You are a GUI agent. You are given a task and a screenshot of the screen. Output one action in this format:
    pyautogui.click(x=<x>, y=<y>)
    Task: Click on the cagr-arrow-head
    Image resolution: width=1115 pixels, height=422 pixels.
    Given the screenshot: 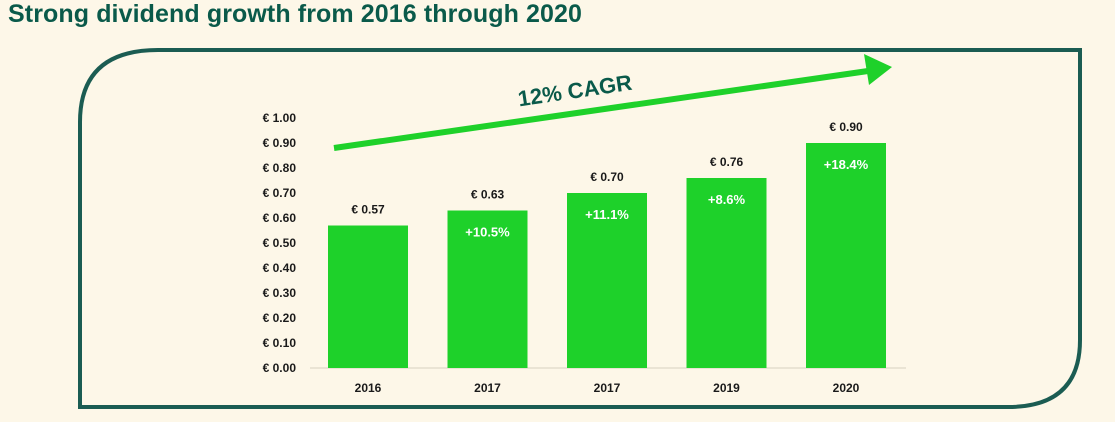 What is the action you would take?
    pyautogui.click(x=878, y=69)
    